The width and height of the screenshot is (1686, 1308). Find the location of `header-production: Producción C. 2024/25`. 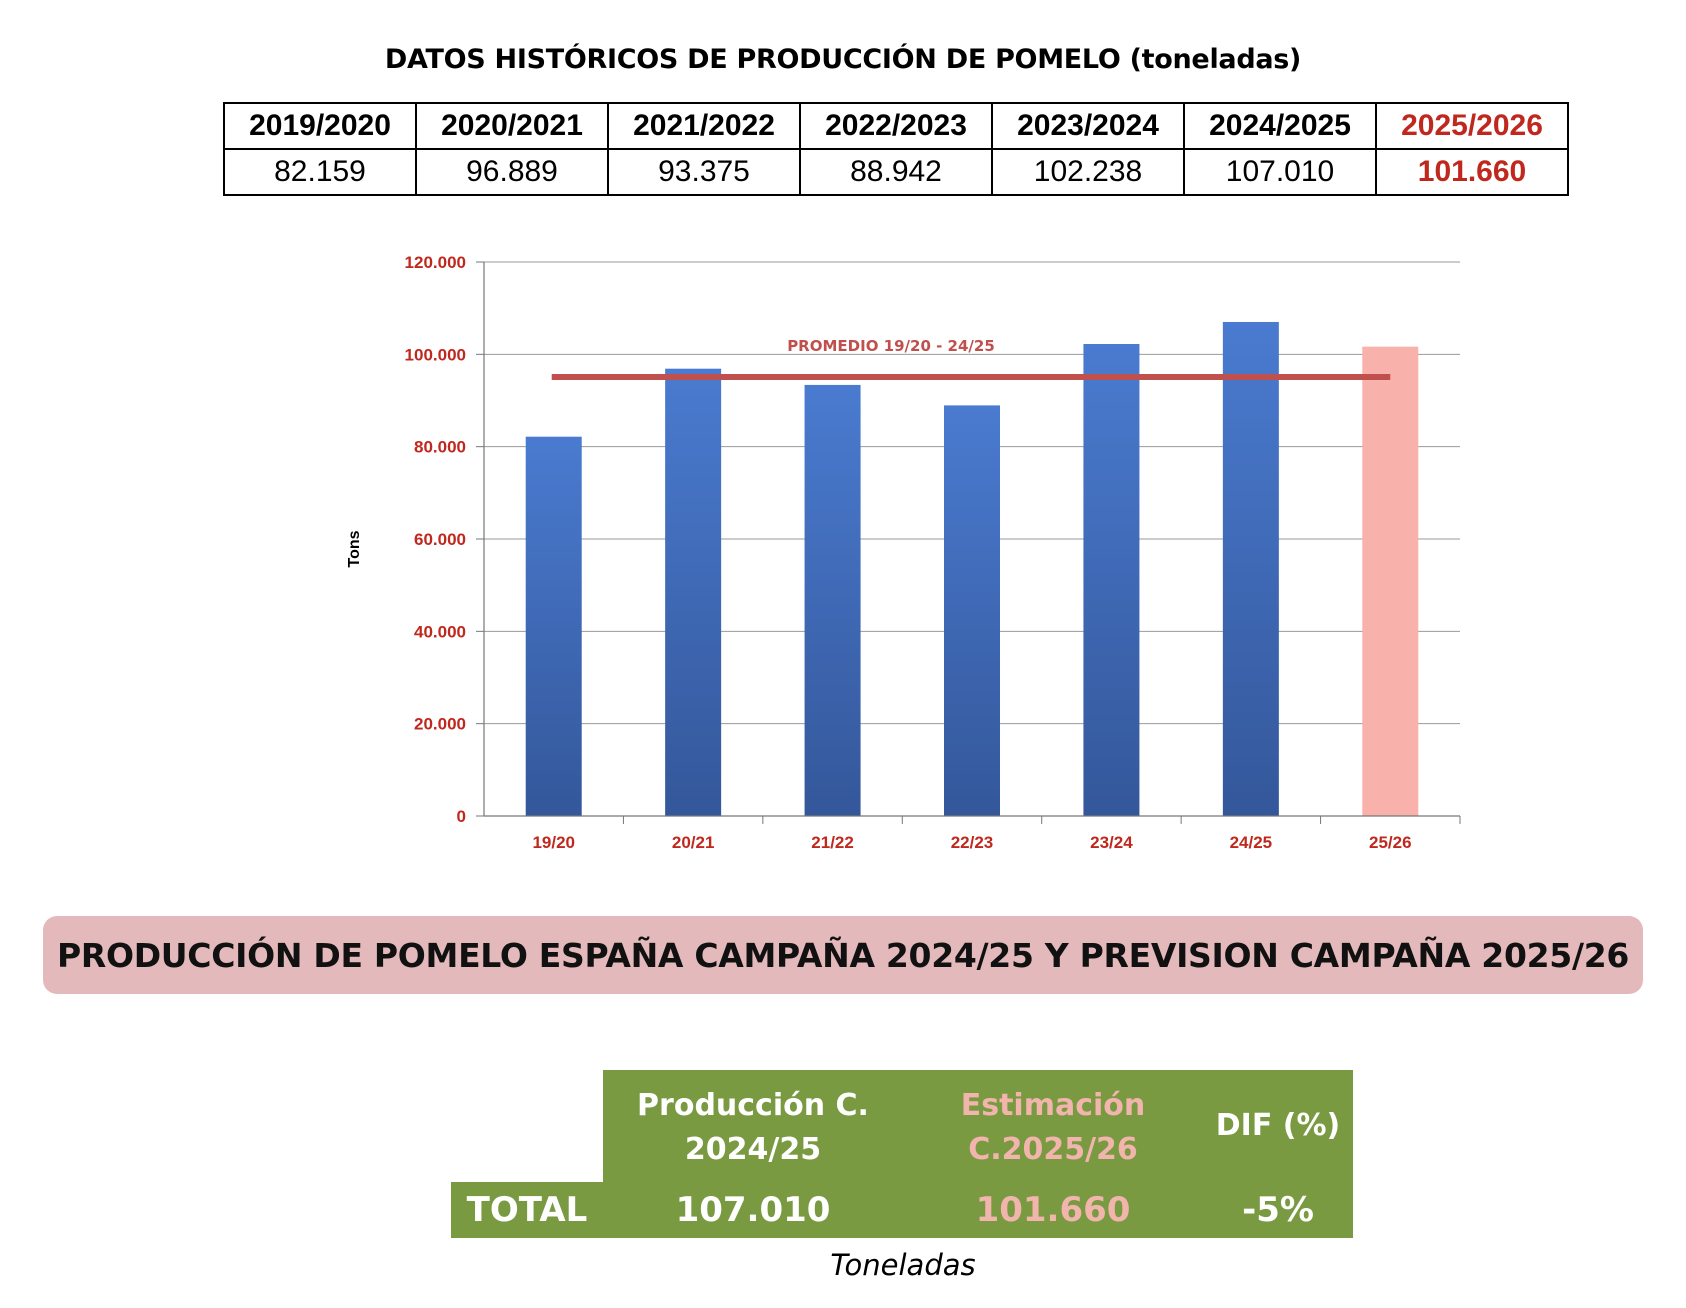

header-production: Producción C. 2024/25 is located at coordinates (753, 1128).